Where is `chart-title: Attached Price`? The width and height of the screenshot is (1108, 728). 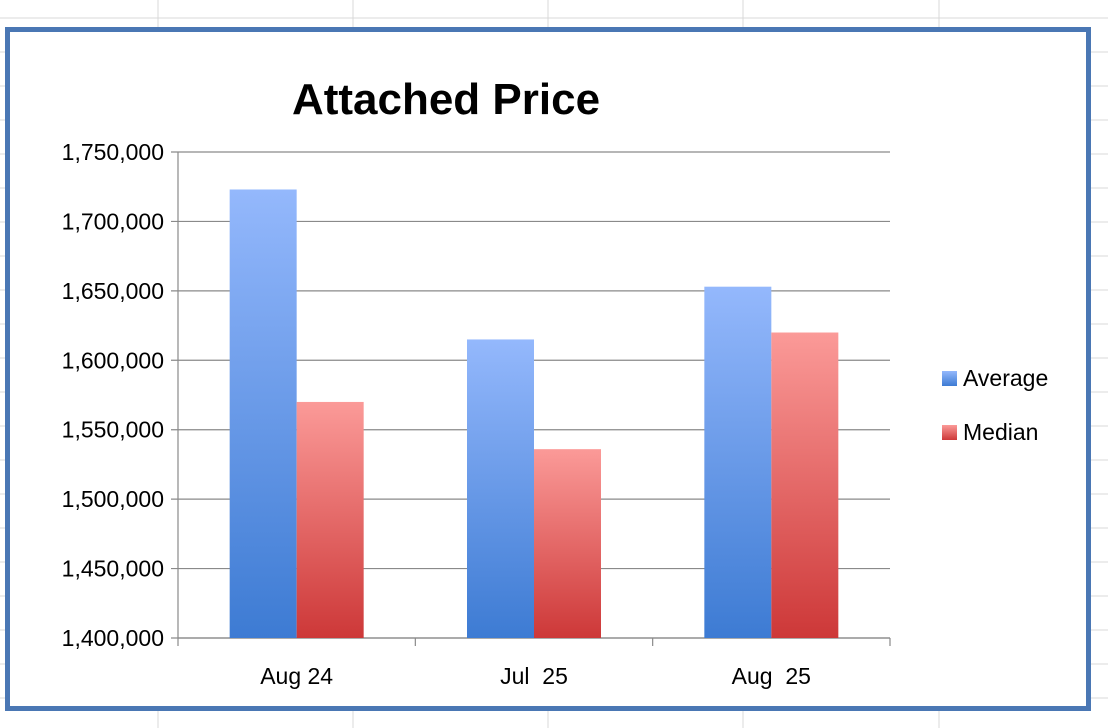 chart-title: Attached Price is located at coordinates (446, 99).